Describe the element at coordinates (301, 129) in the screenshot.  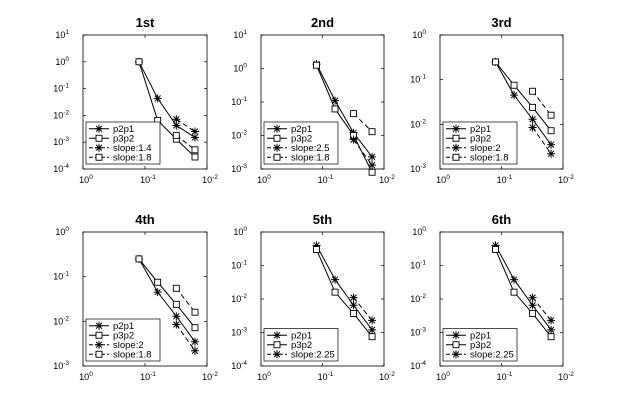
I see `legend-label: p2p1` at that location.